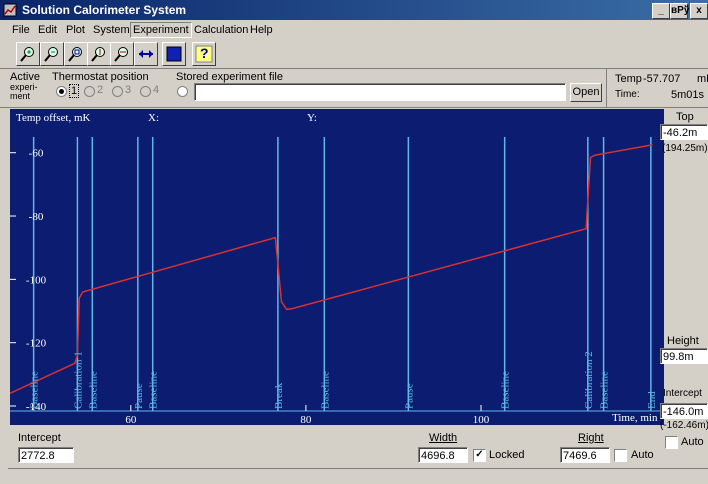 This screenshot has width=708, height=484. Describe the element at coordinates (156, 90) in the screenshot. I see `position-label-4: 4` at that location.